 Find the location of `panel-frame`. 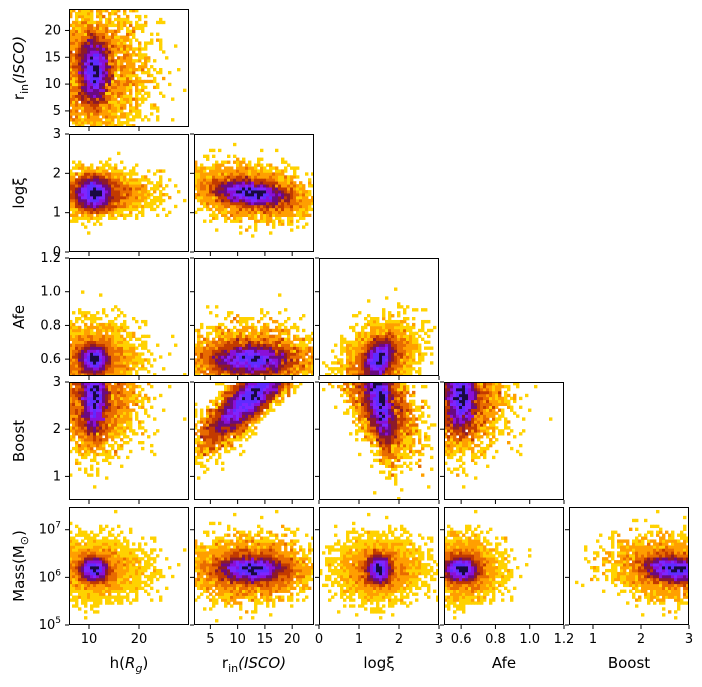

panel-frame is located at coordinates (129, 68).